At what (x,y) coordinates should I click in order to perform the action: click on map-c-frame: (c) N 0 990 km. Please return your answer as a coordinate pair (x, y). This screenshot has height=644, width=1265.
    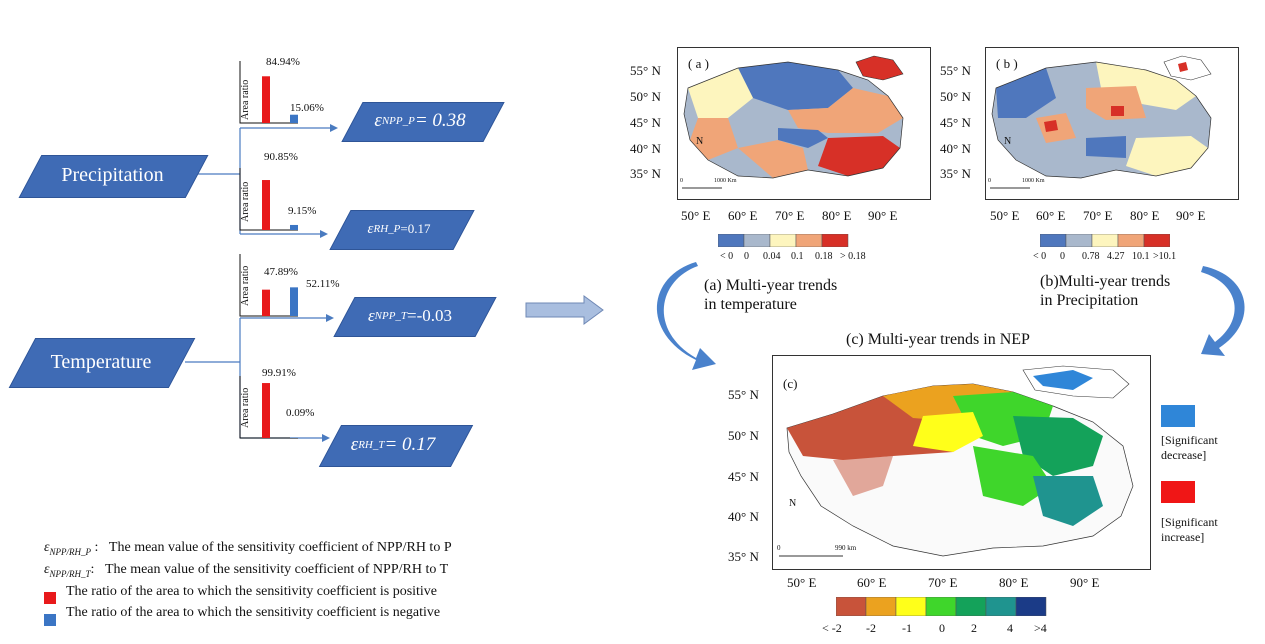
    Looking at the image, I should click on (961, 462).